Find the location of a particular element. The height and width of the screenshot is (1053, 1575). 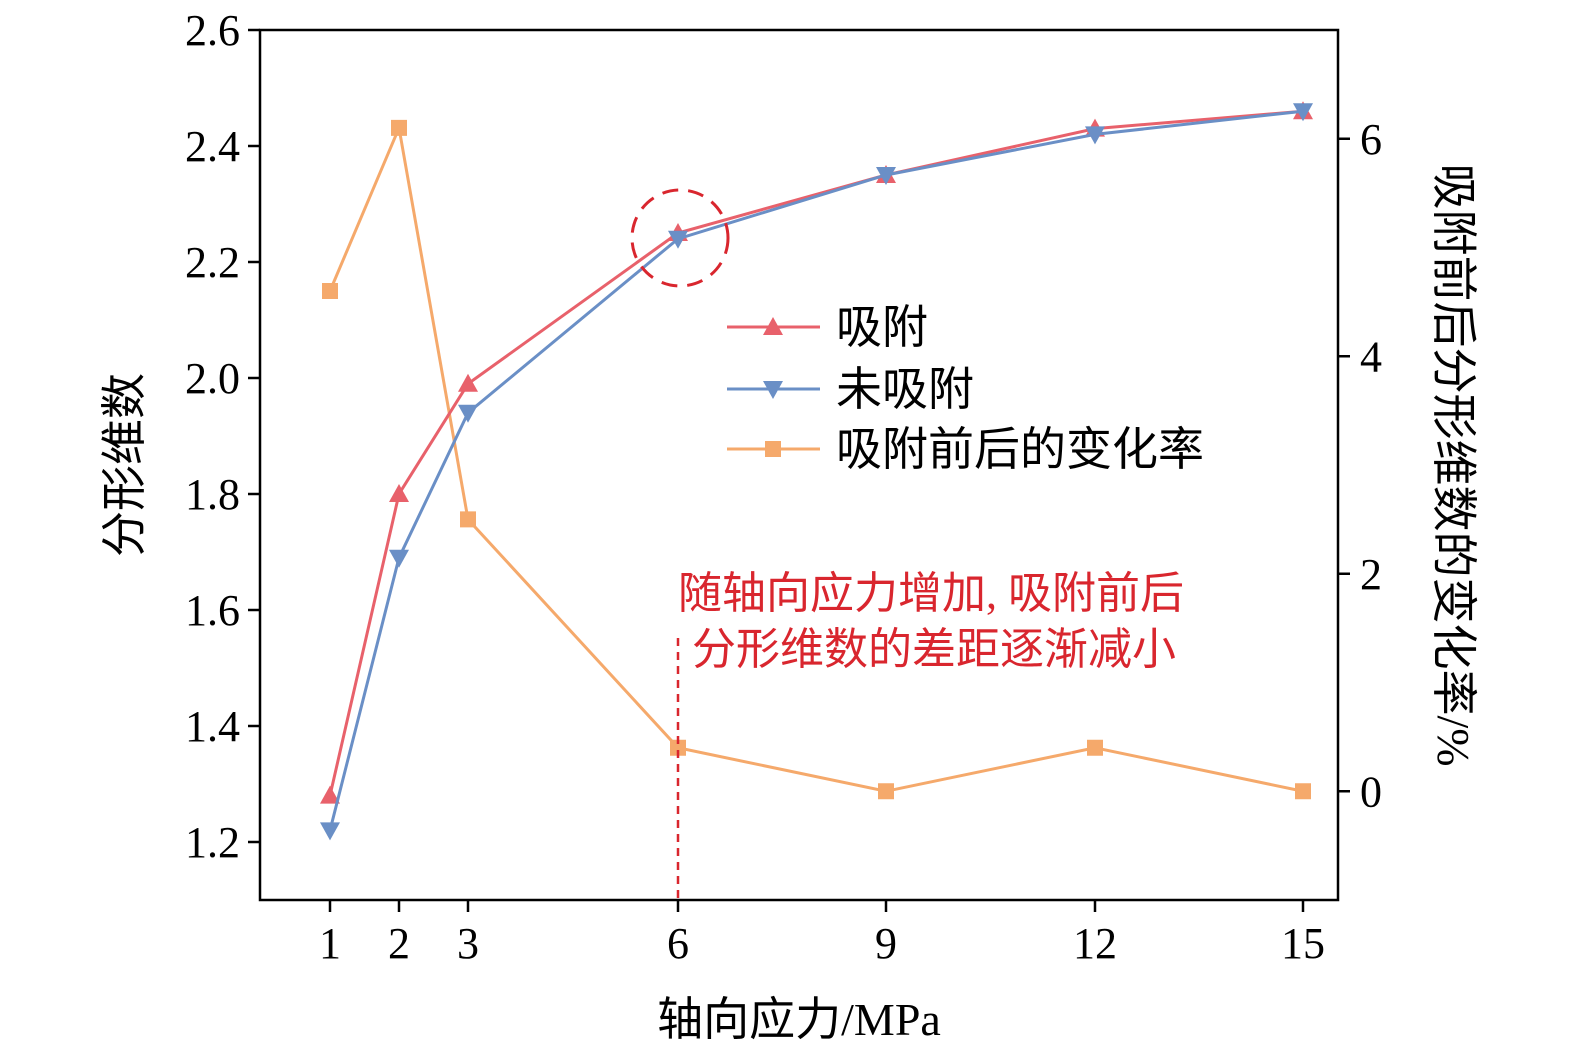

legend-label: 未吸附 is located at coordinates (905, 389).